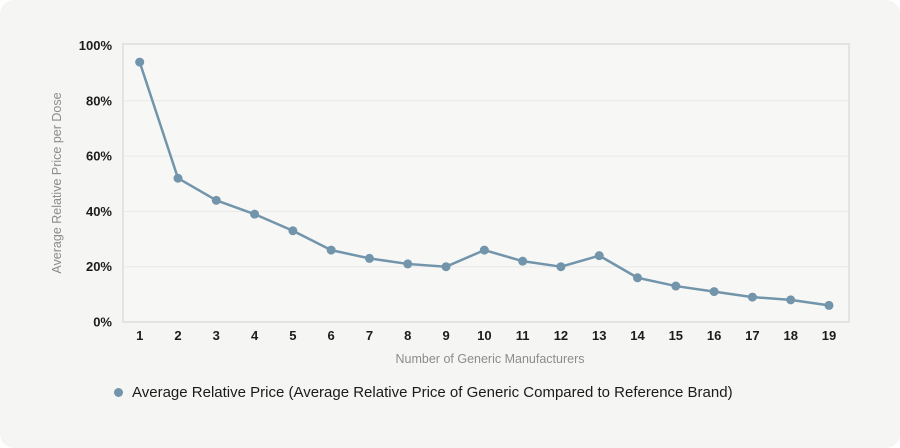 The height and width of the screenshot is (448, 900). I want to click on x-tick-label: 1, so click(139, 335).